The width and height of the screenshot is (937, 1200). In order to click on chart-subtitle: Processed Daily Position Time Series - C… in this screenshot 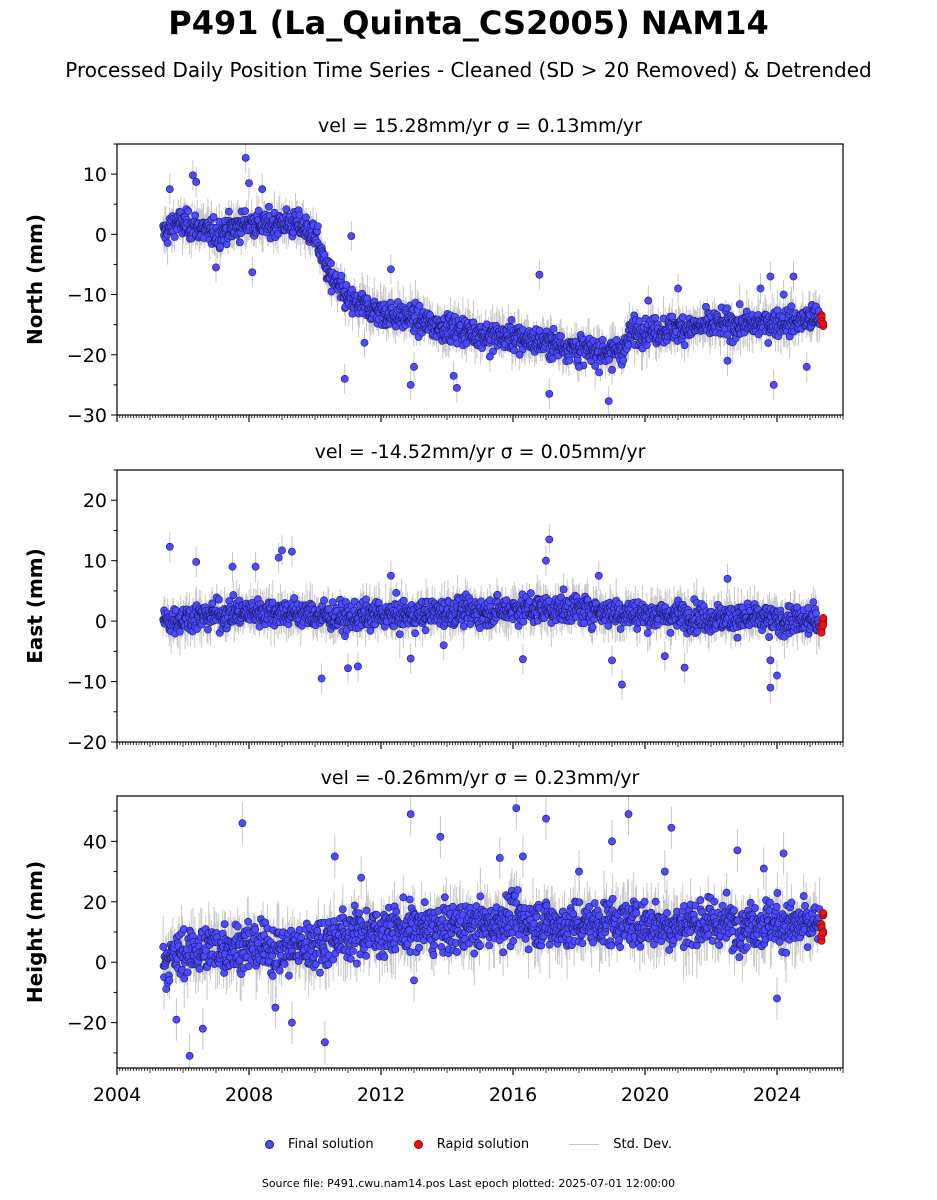, I will do `click(468, 70)`.